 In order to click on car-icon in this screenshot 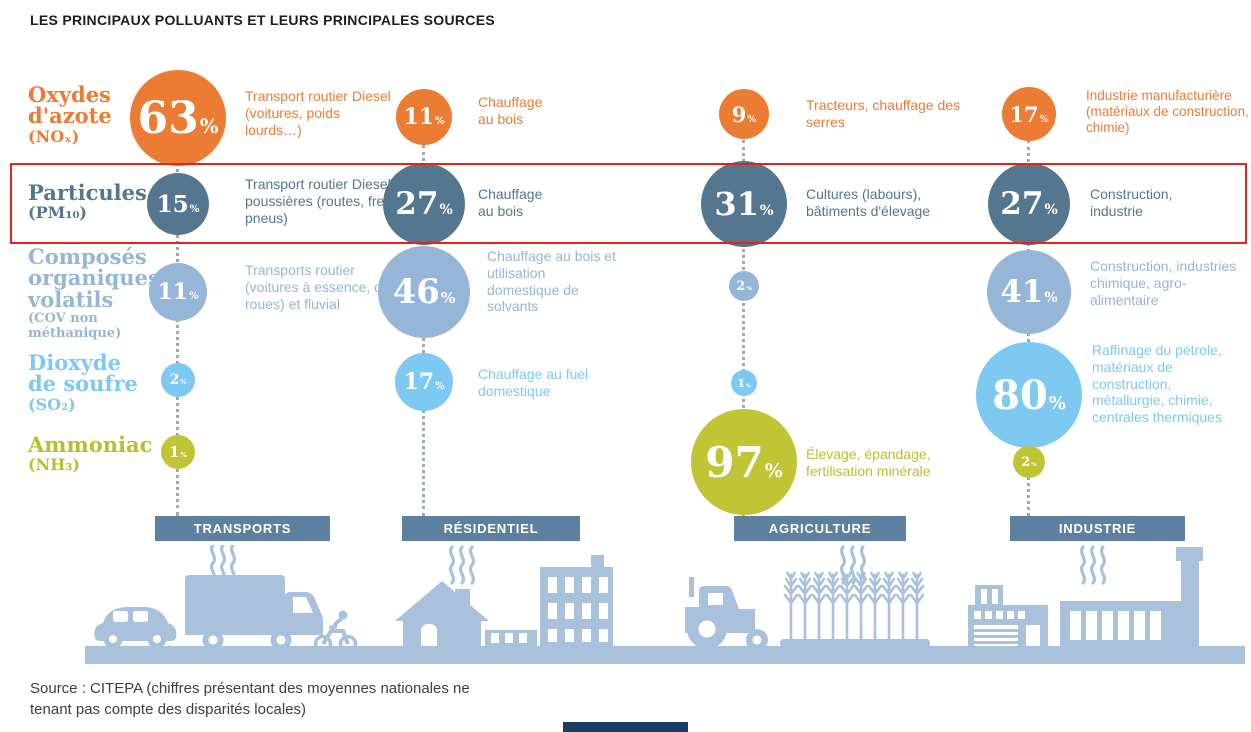, I will do `click(135, 628)`.